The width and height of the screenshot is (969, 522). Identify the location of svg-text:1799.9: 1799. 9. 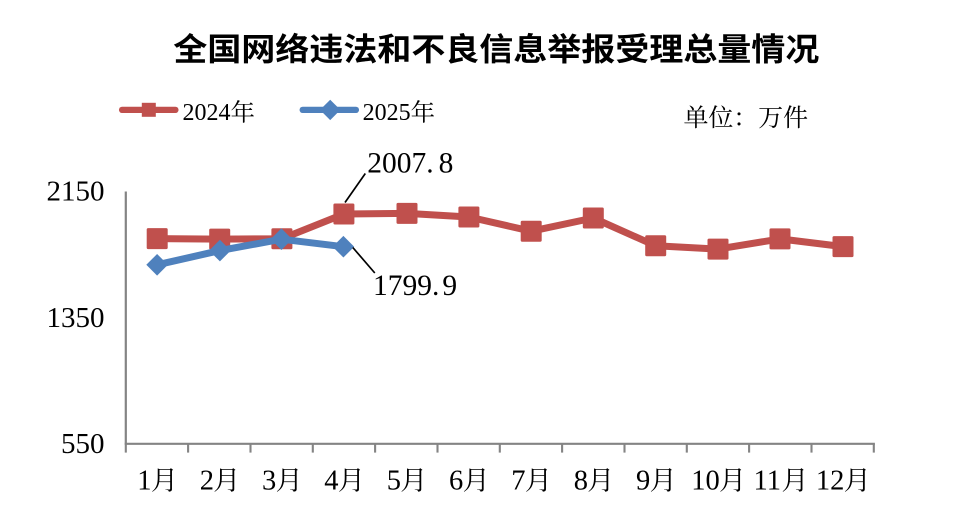
(415, 286).